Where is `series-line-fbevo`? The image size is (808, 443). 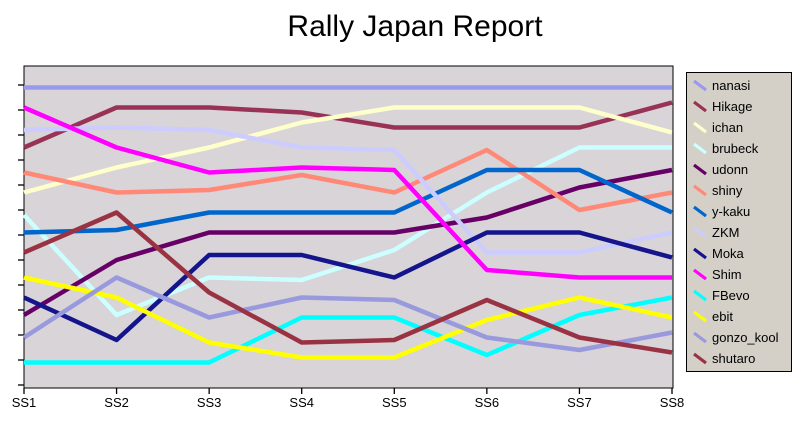
series-line-fbevo is located at coordinates (348, 330).